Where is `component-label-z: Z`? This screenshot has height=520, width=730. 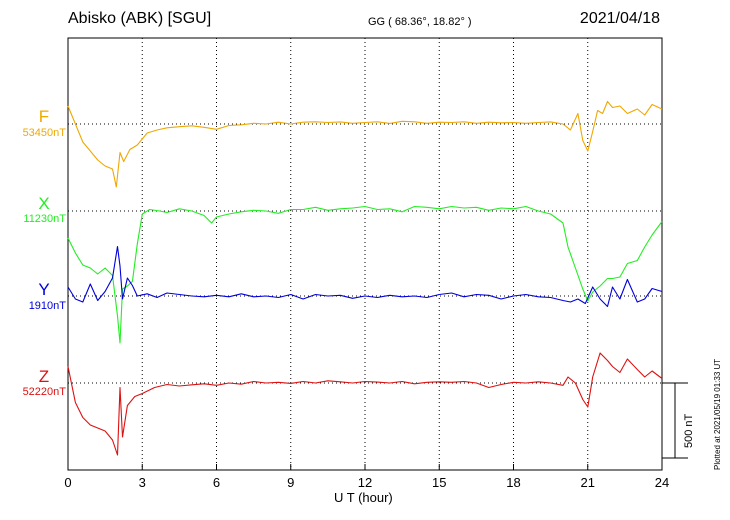
component-label-z: Z is located at coordinates (44, 376).